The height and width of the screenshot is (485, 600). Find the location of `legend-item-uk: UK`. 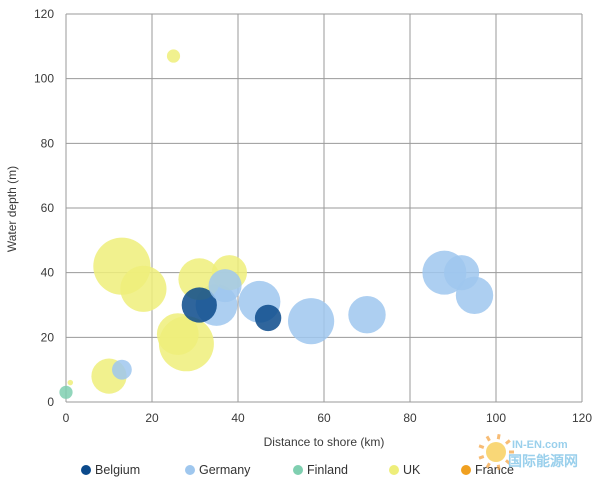

legend-item-uk: UK is located at coordinates (405, 470).